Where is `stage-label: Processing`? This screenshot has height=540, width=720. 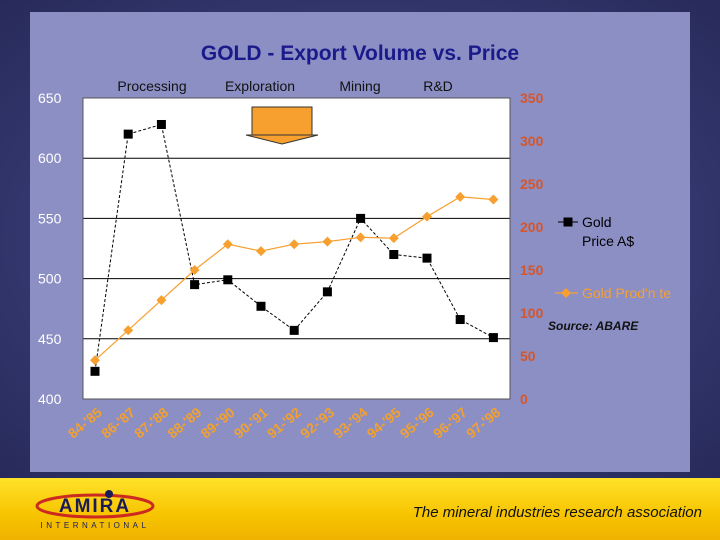 stage-label: Processing is located at coordinates (151, 86).